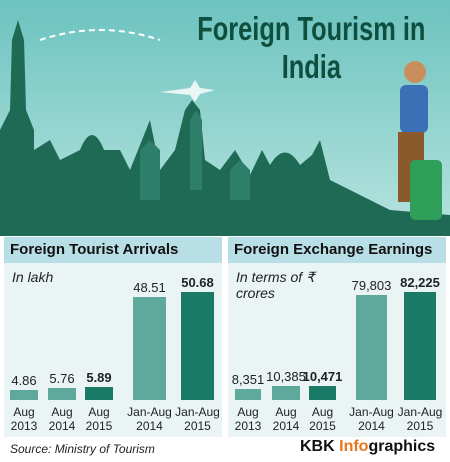 This screenshot has height=462, width=450. I want to click on value-label: 5.89, so click(99, 378).